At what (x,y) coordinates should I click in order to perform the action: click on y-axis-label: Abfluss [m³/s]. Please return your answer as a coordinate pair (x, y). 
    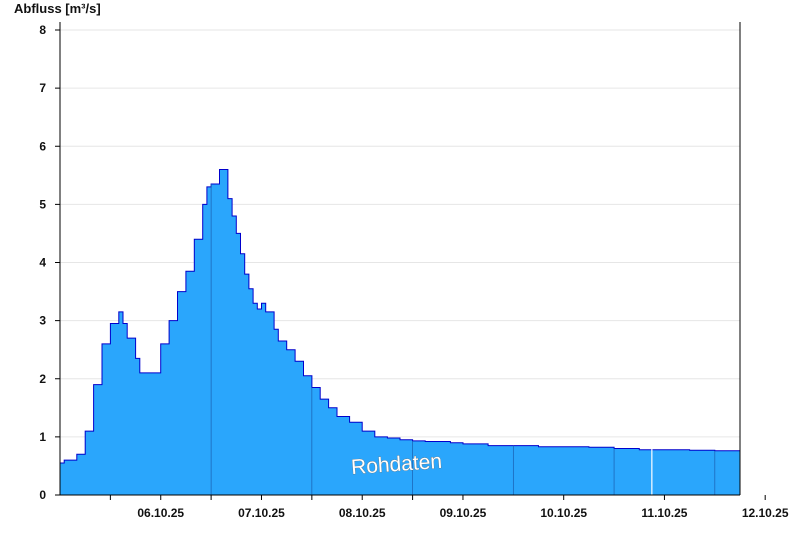
    Looking at the image, I should click on (57, 8).